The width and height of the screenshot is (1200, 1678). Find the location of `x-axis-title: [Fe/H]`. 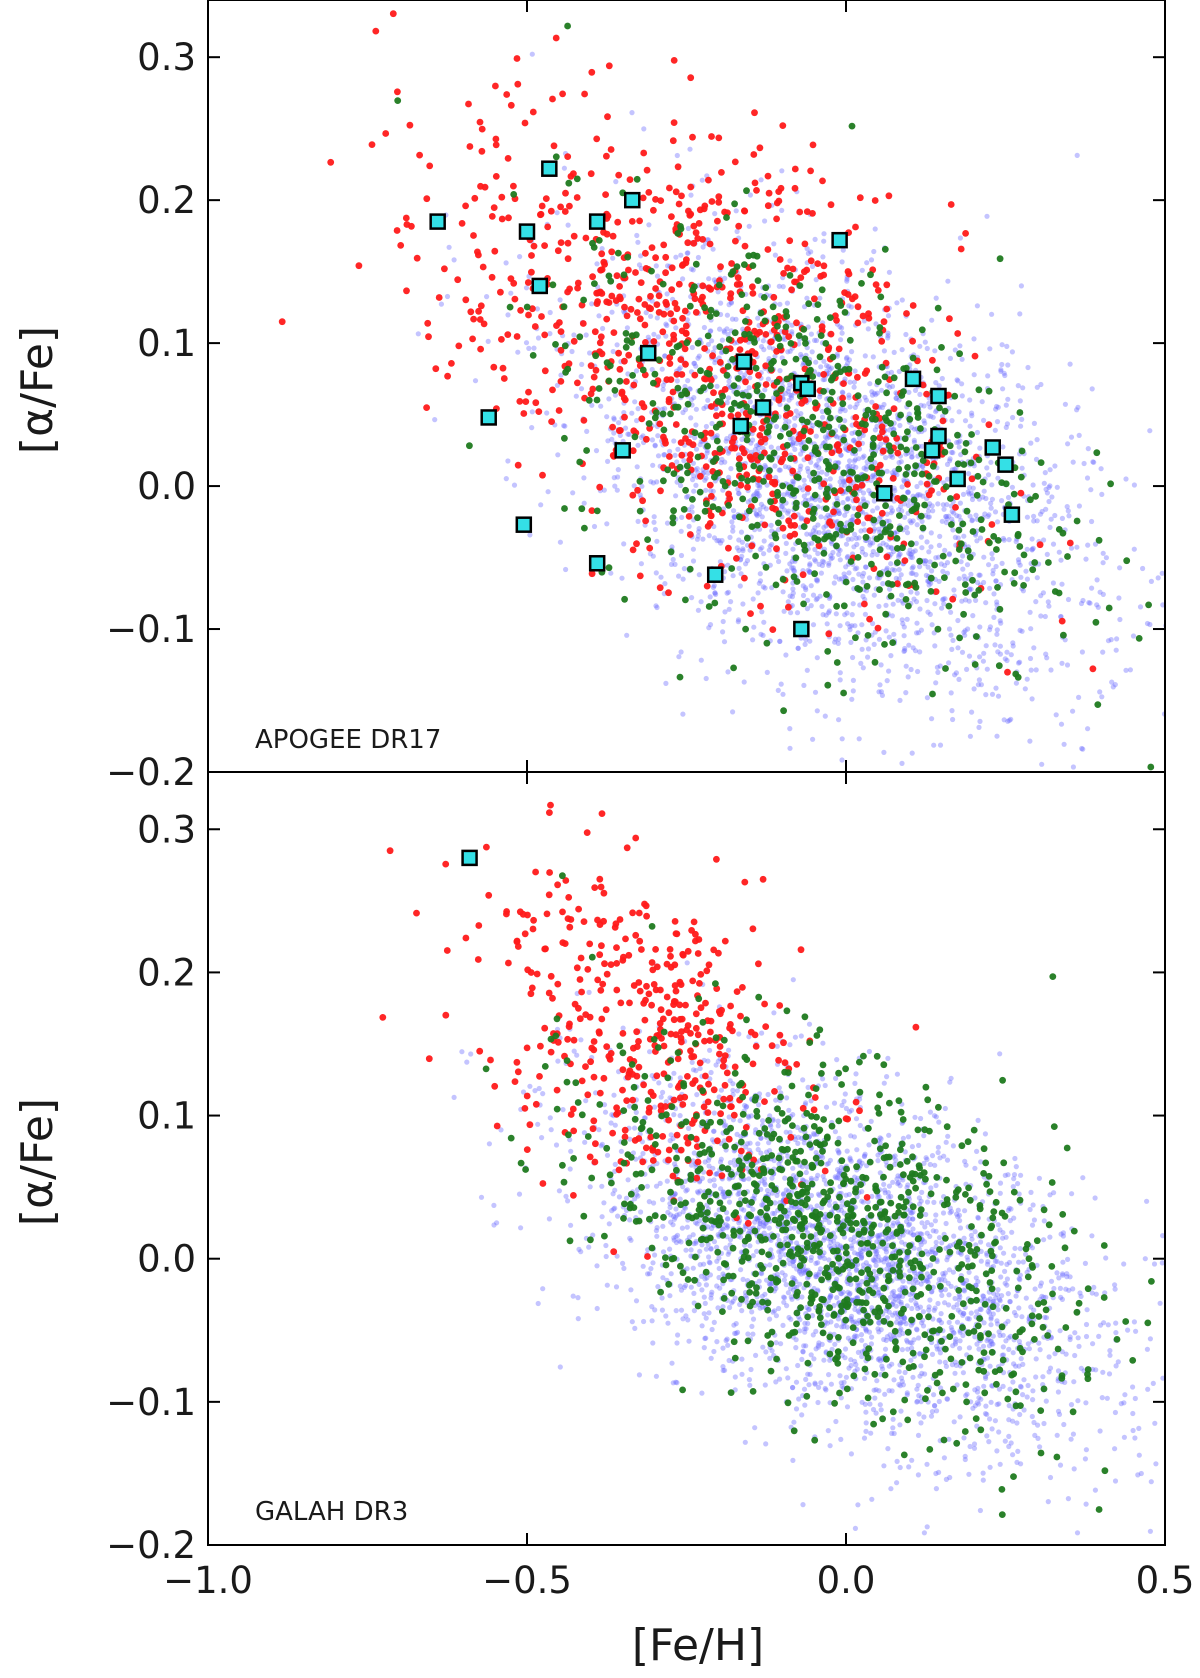

x-axis-title: [Fe/H] is located at coordinates (698, 1645).